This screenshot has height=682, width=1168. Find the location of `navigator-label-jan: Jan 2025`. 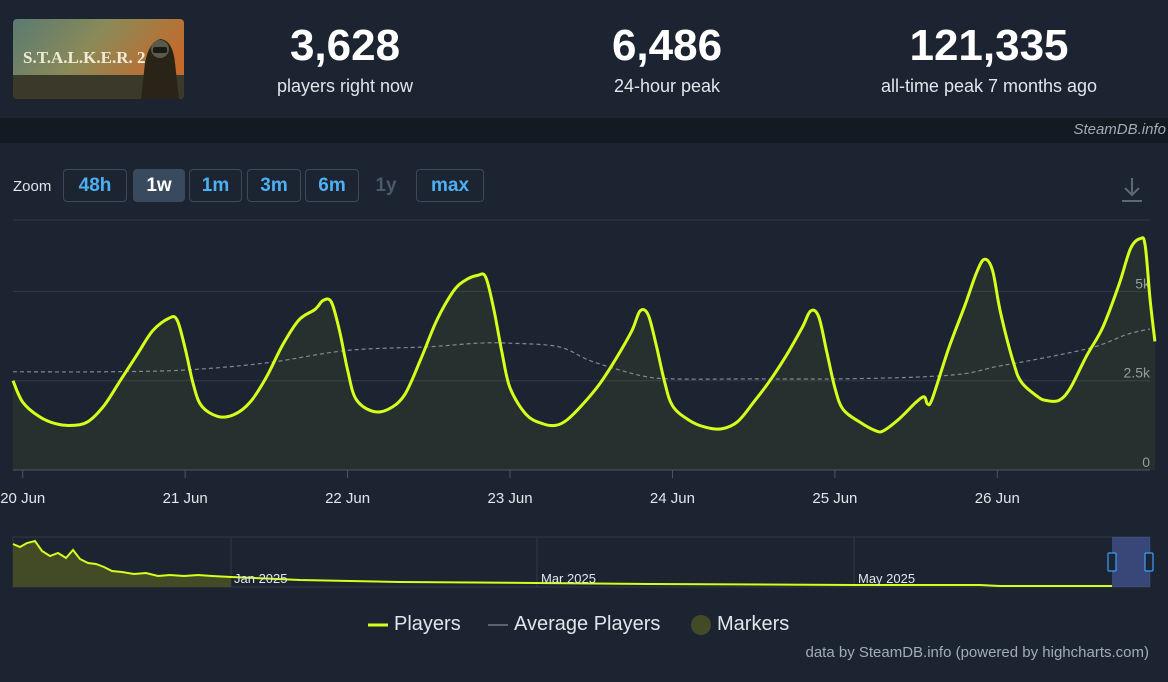

navigator-label-jan: Jan 2025 is located at coordinates (261, 578).